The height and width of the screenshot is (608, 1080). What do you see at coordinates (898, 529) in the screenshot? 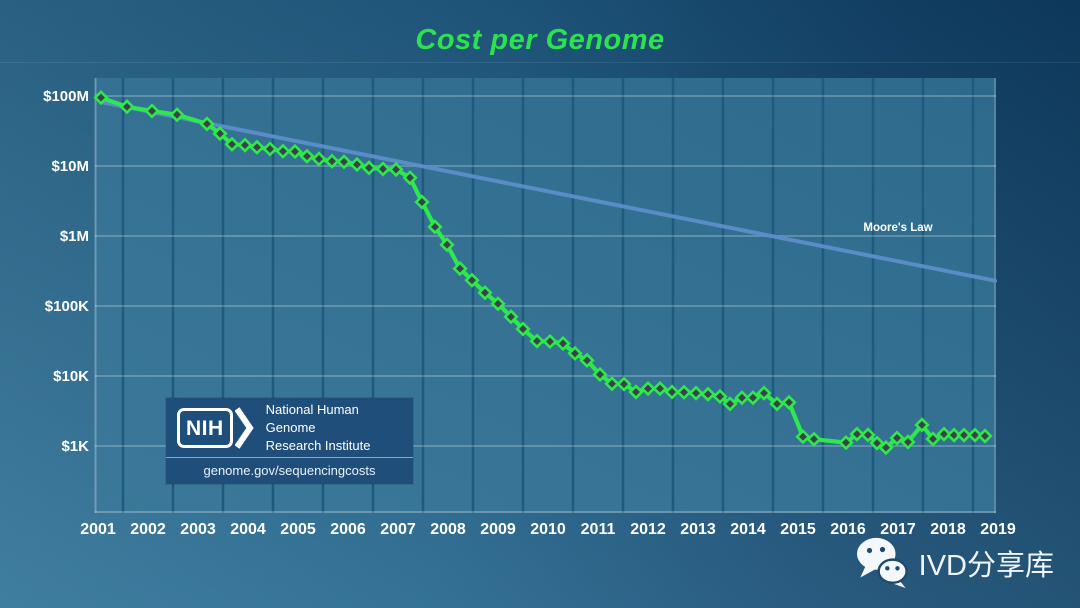
I see `x-axis-tick-label: 2017` at bounding box center [898, 529].